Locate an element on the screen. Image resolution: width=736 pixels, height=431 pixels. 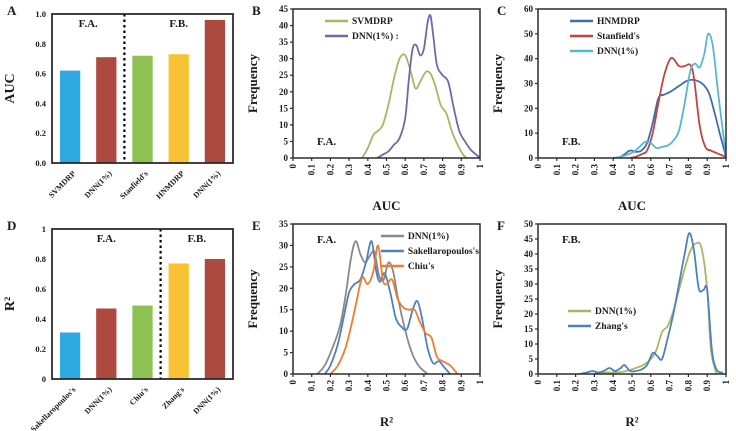
svg-text: R² is located at coordinates (10, 304).